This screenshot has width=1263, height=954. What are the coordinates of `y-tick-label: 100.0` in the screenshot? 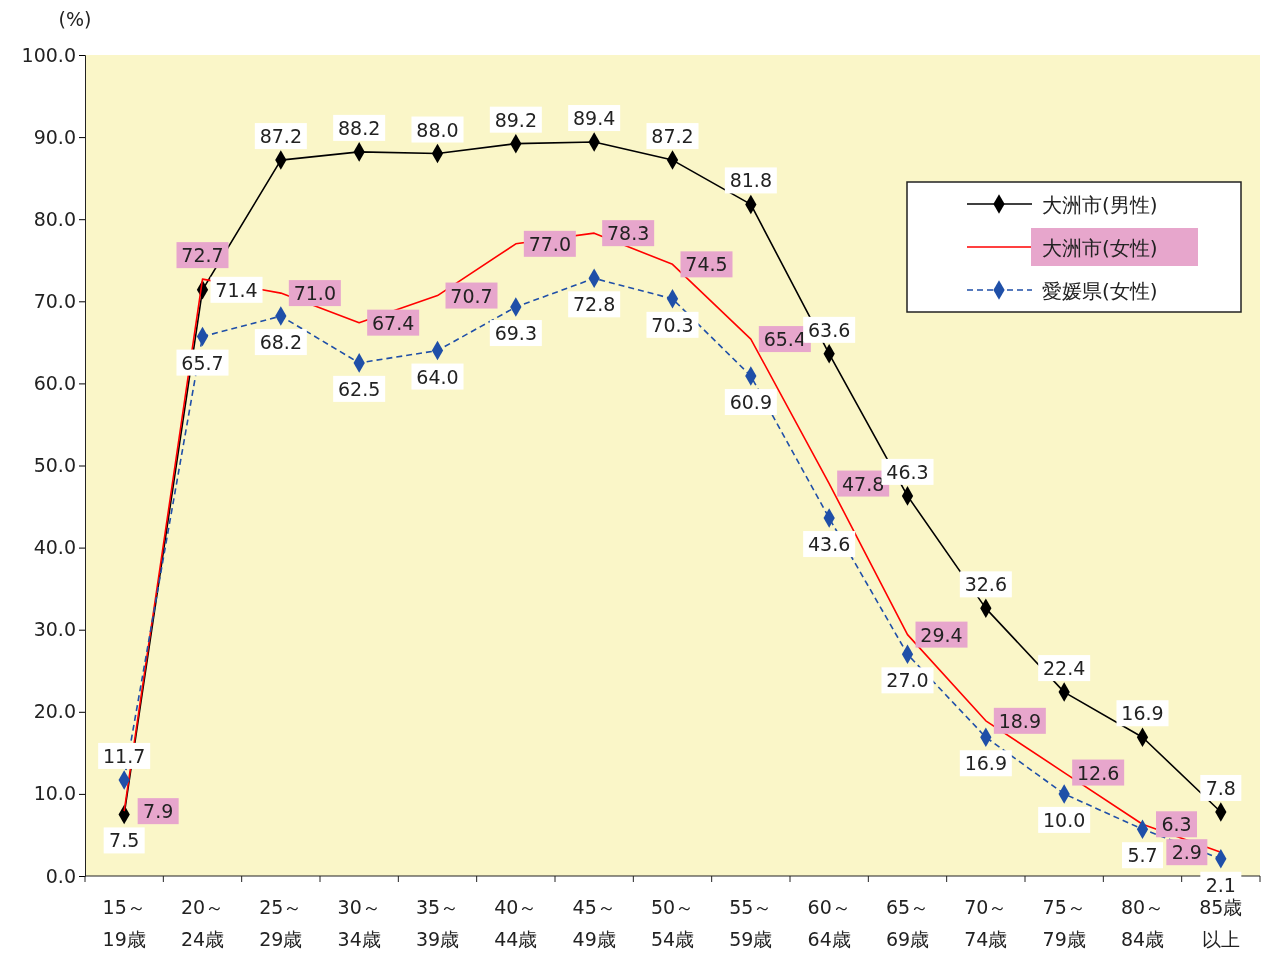 It's located at (48, 54).